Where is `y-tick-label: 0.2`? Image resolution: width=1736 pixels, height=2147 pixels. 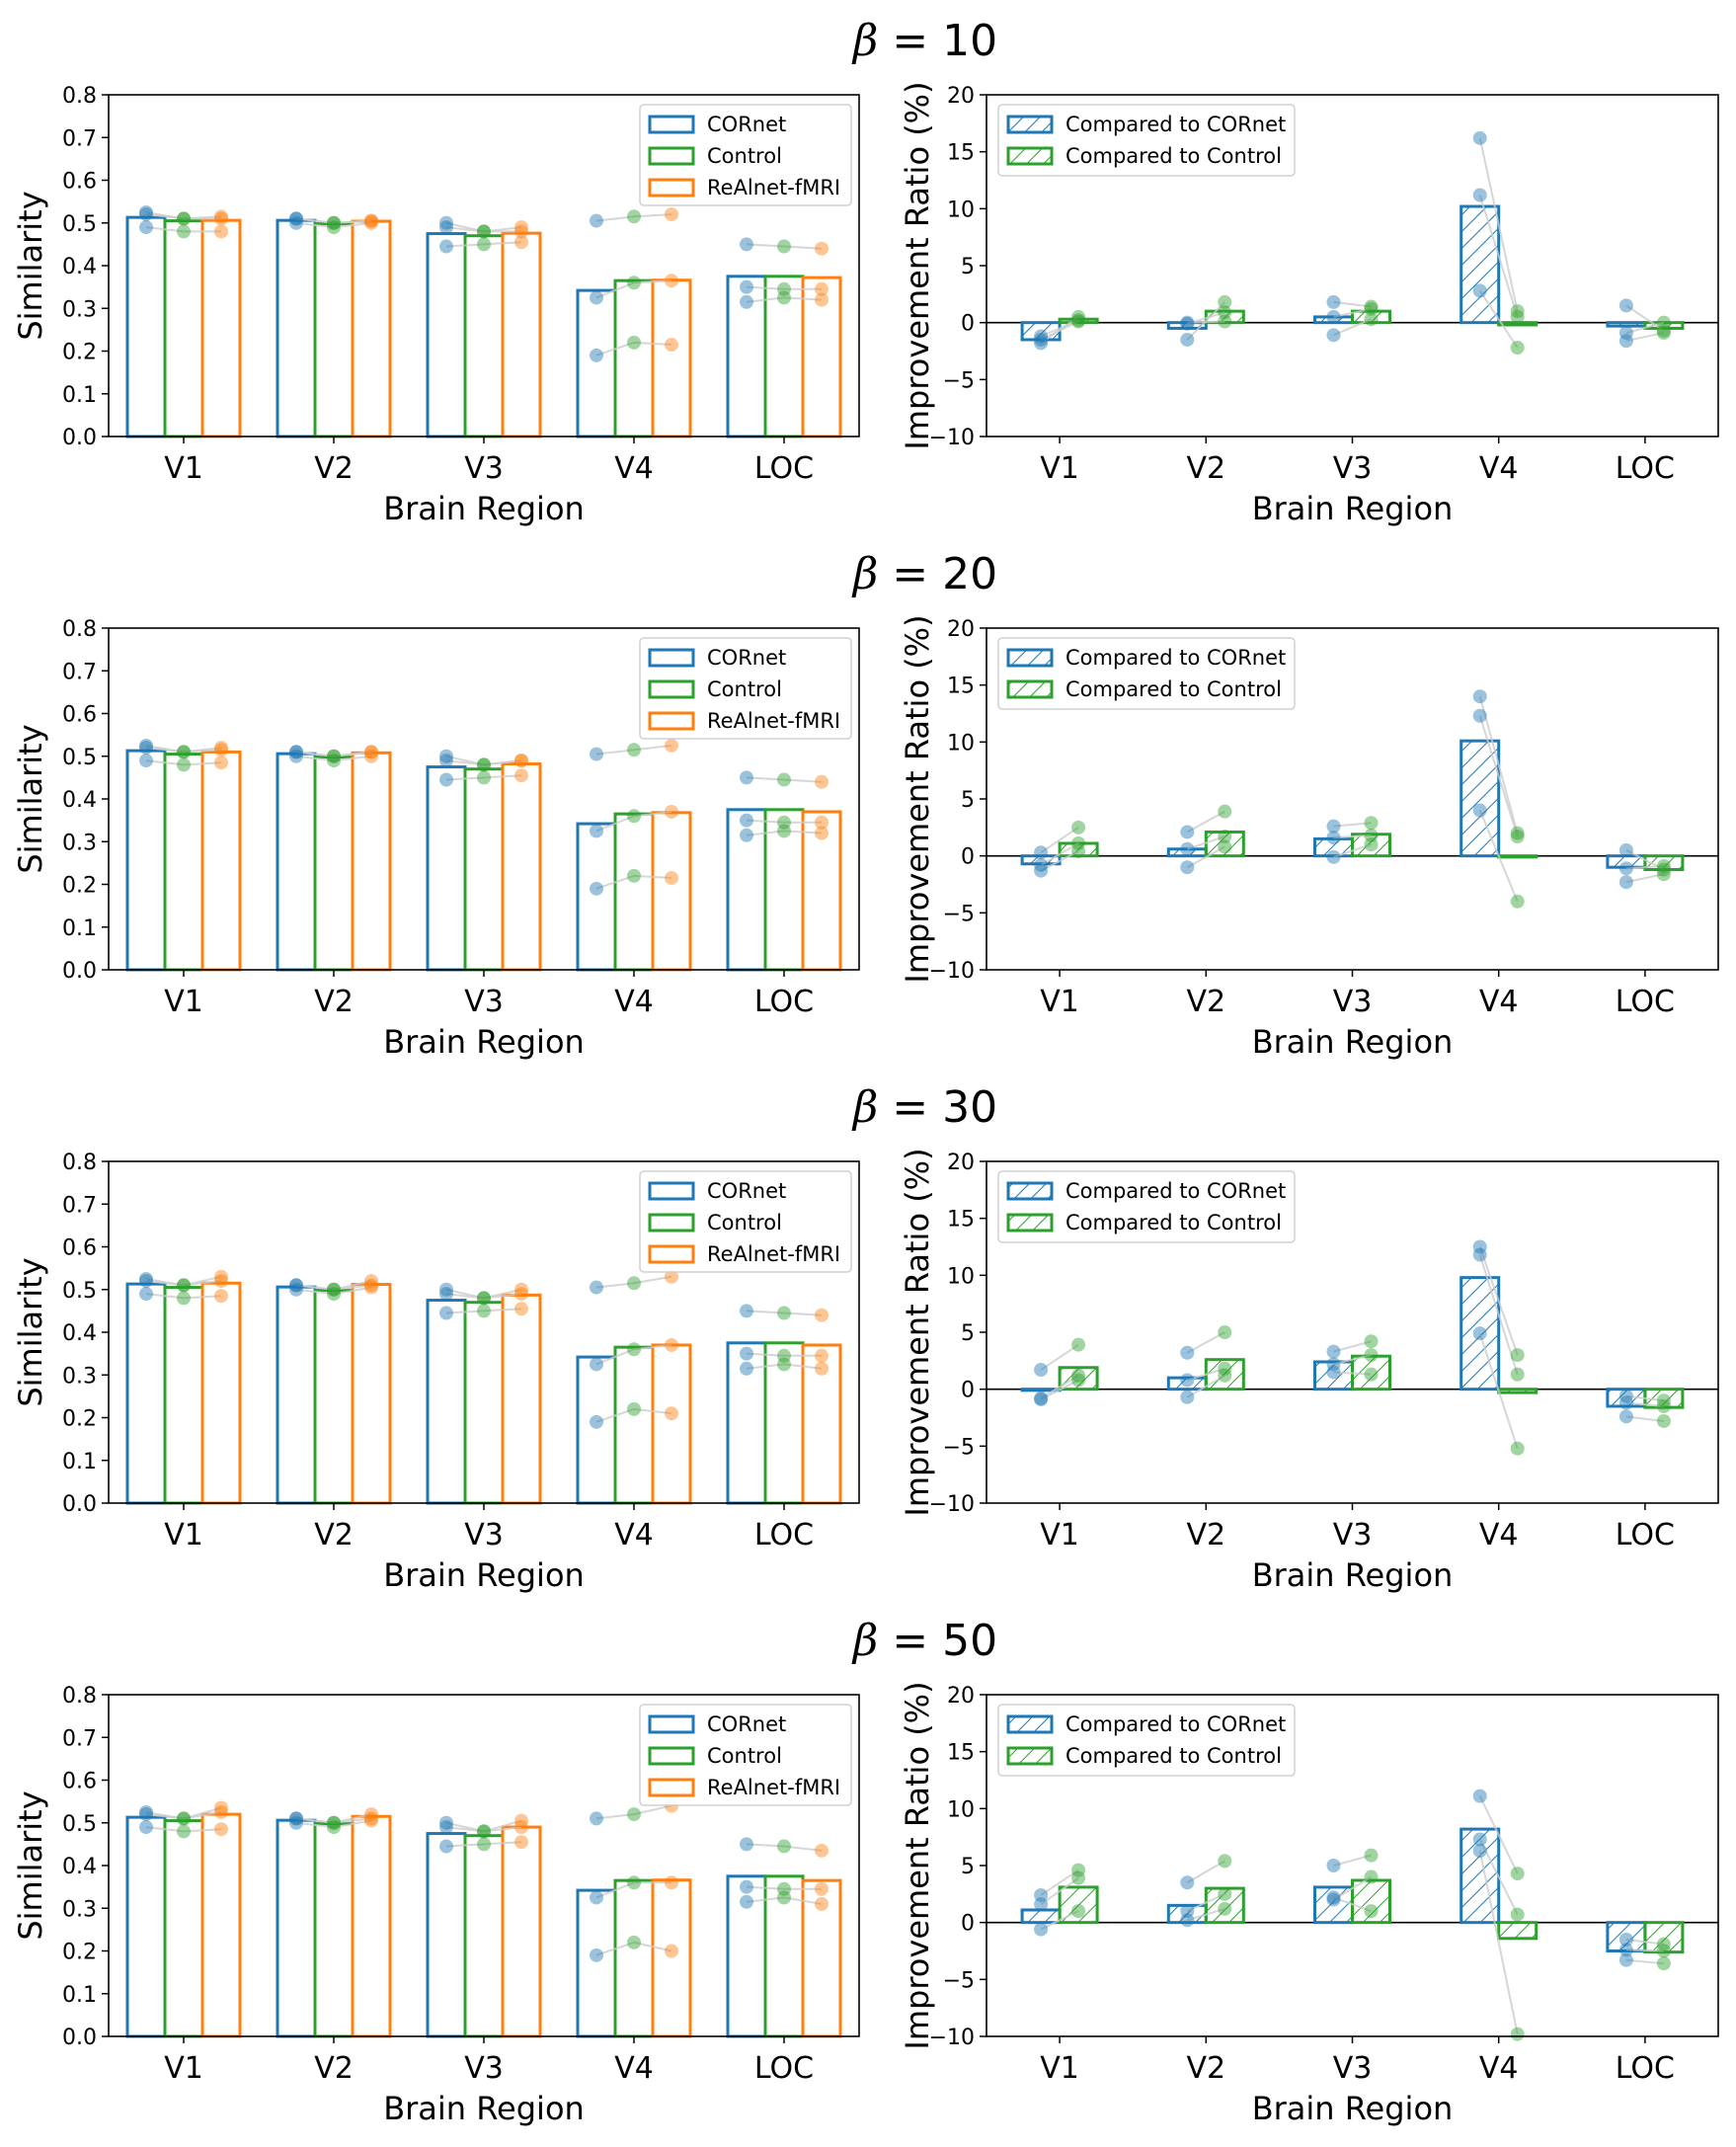
y-tick-label: 0.2 is located at coordinates (79, 887).